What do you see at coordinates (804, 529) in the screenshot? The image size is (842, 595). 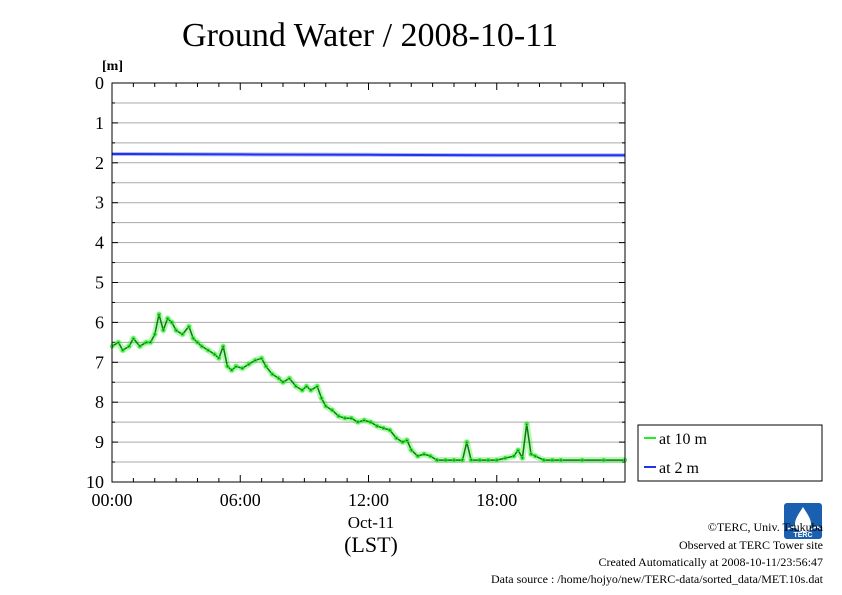 I see `wave-icon` at bounding box center [804, 529].